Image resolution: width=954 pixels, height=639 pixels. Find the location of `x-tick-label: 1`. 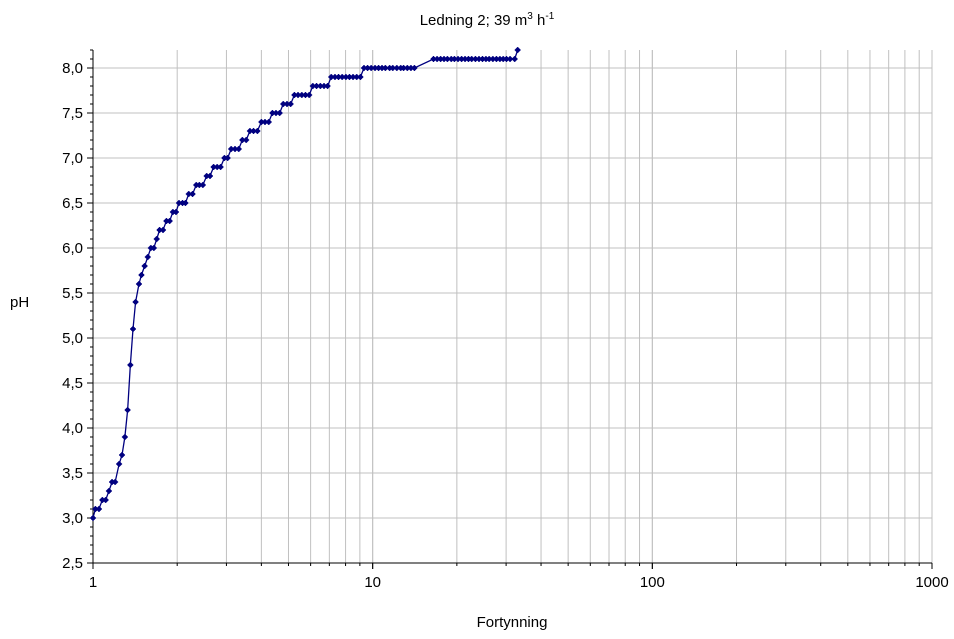

x-tick-label: 1 is located at coordinates (93, 582).